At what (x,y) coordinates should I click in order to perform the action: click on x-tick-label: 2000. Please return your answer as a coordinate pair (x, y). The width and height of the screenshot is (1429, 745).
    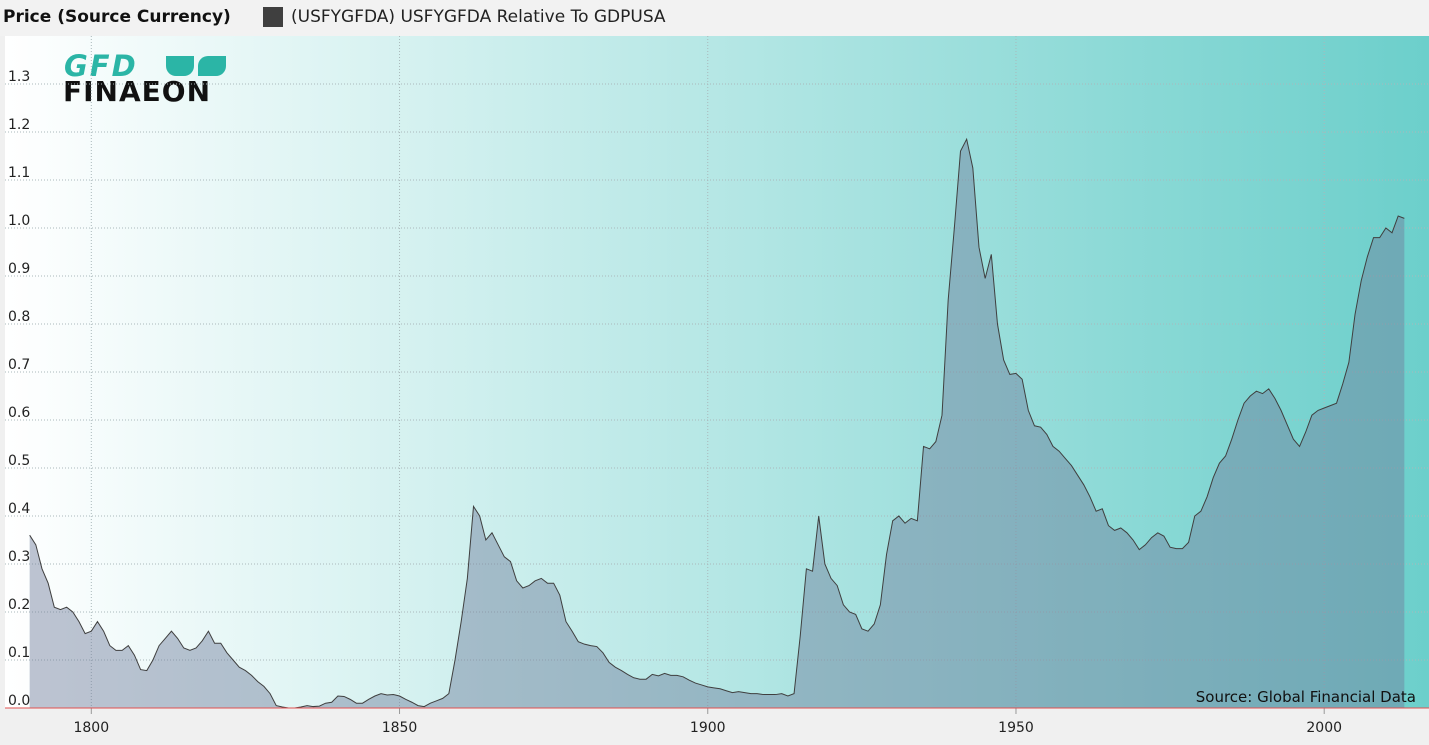
    Looking at the image, I should click on (1324, 728).